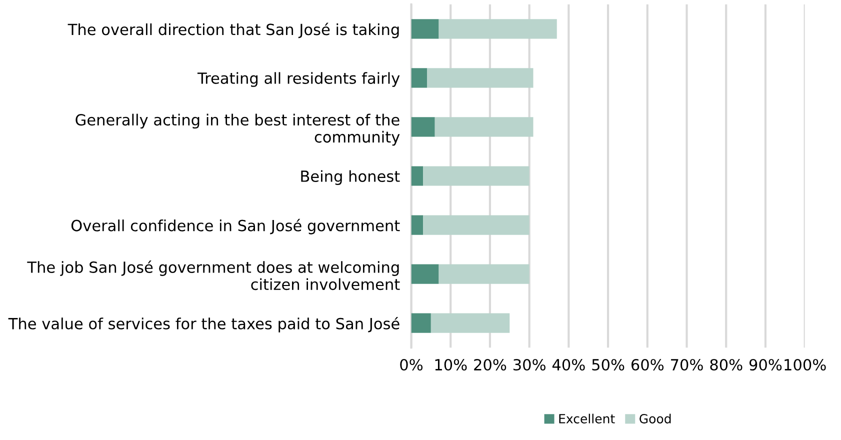  Describe the element at coordinates (350, 177) in the screenshot. I see `y-tick-label: Being honest` at that location.